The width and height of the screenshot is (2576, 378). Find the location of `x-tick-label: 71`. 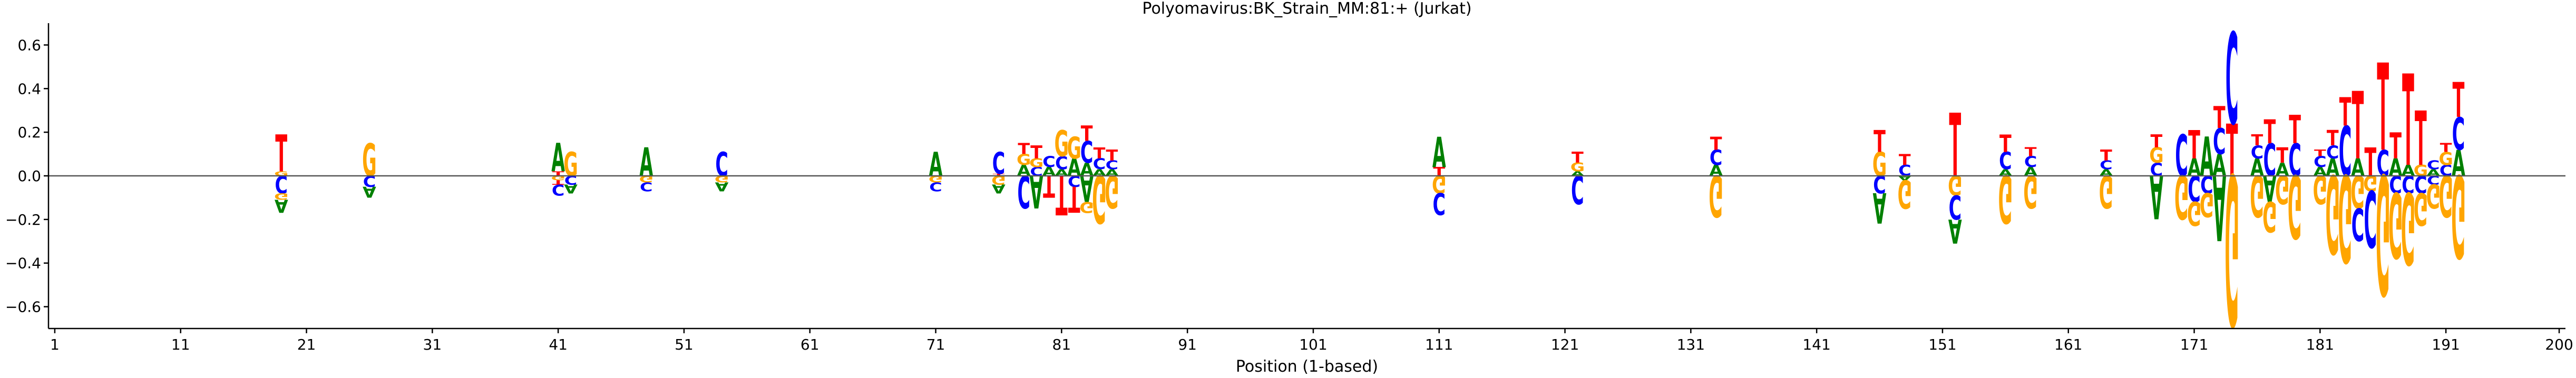

x-tick-label: 71 is located at coordinates (935, 344).